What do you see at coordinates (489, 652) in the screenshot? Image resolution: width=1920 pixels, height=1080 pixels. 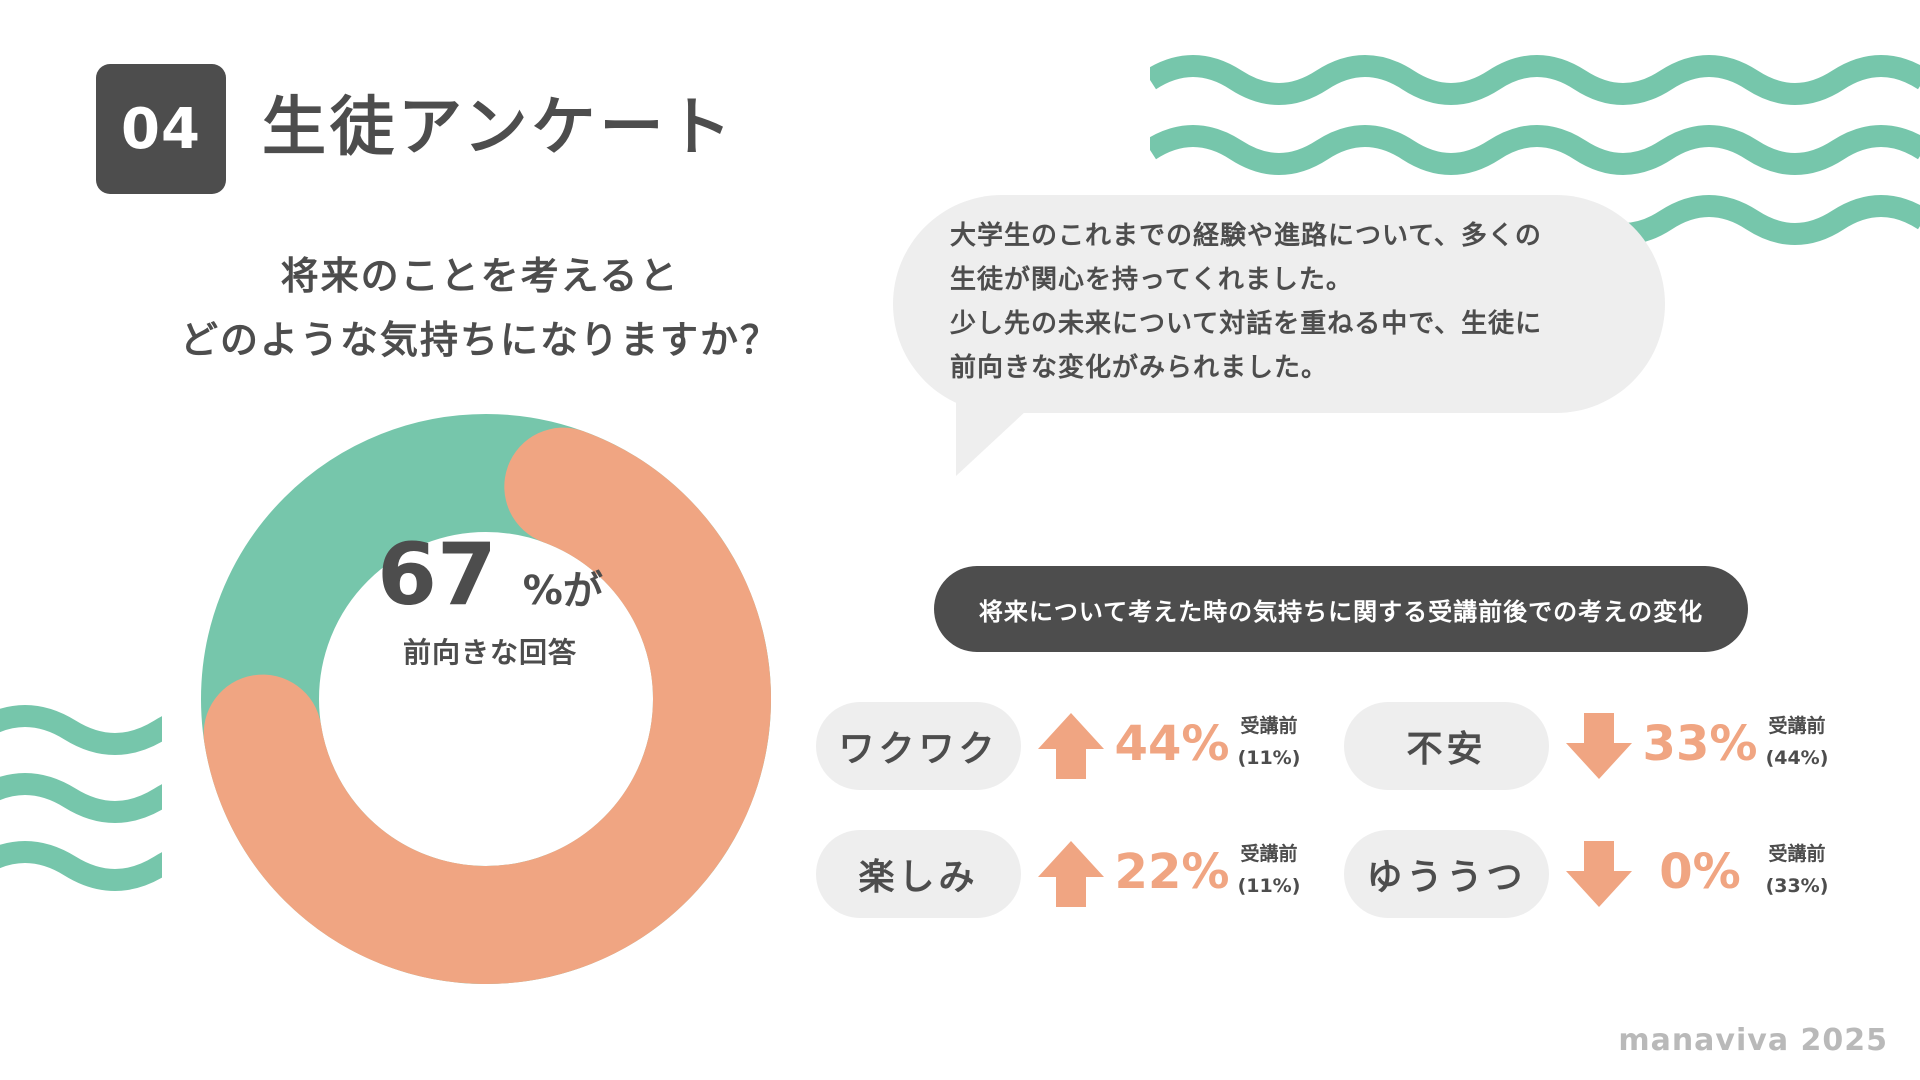 I see `donut-caption: 前向きな回答` at bounding box center [489, 652].